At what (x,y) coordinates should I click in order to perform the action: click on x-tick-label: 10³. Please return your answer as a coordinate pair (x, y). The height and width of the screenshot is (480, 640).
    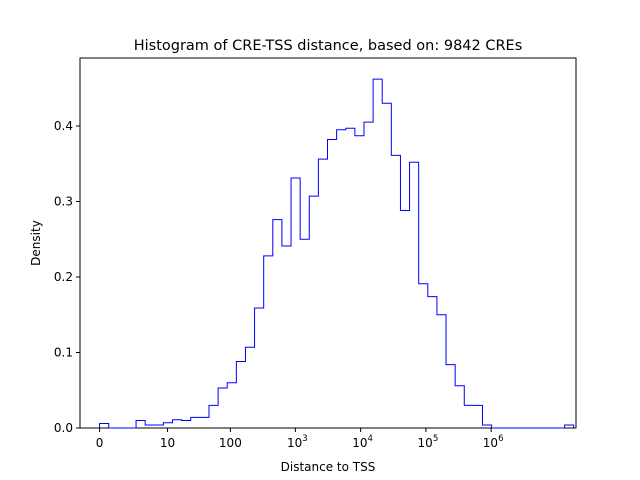
    Looking at the image, I should click on (297, 442).